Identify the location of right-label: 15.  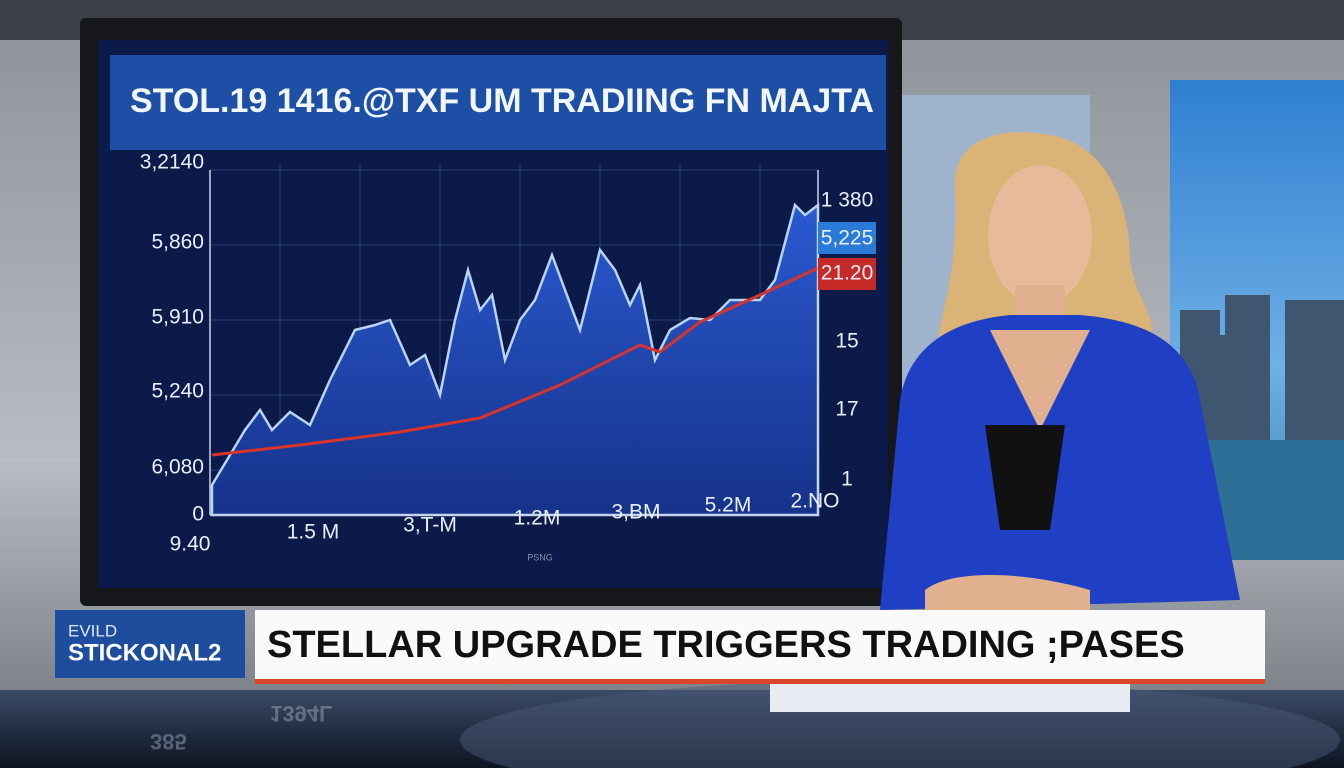
(846, 341).